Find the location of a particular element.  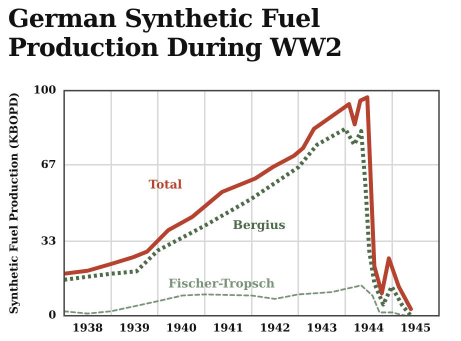

series-label: Fischer-Tropsch is located at coordinates (222, 283).